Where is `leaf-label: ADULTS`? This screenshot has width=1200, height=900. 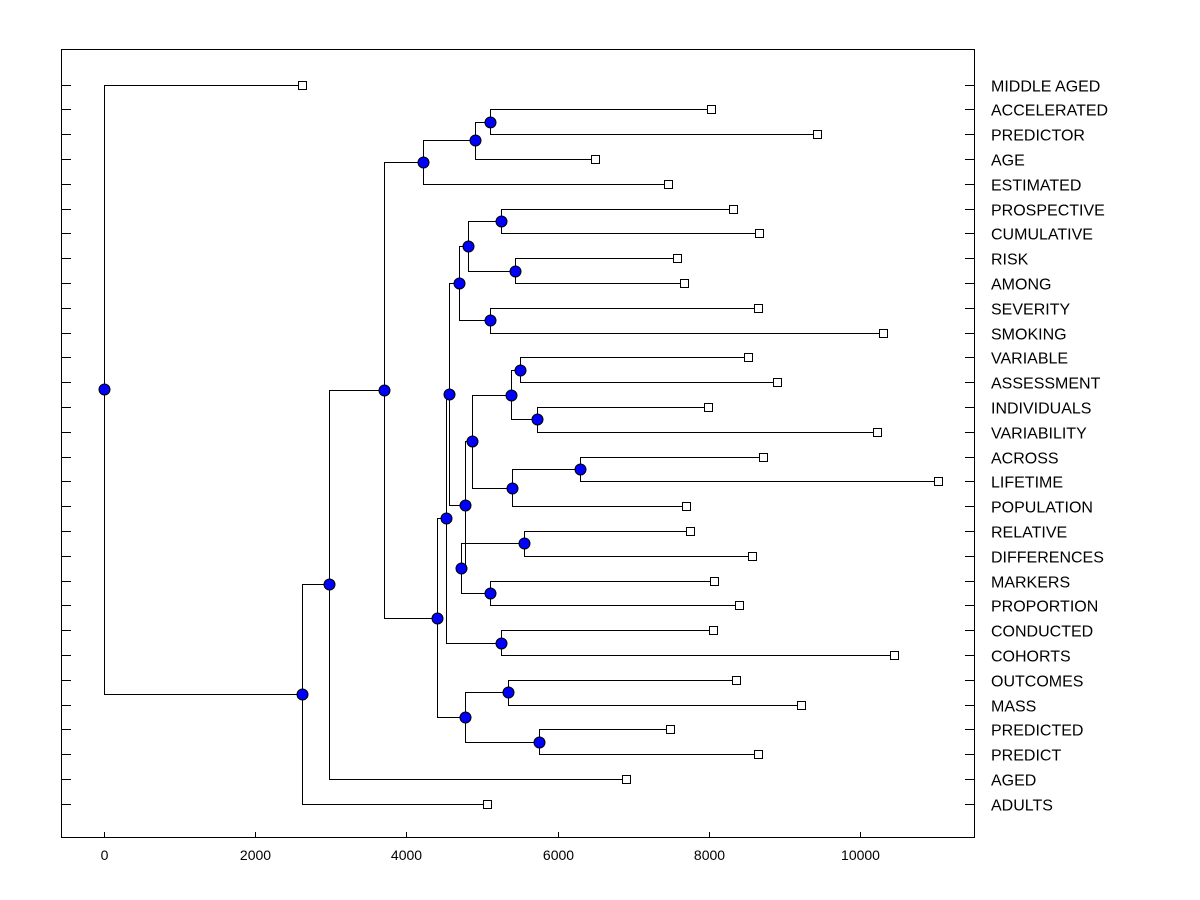 leaf-label: ADULTS is located at coordinates (1022, 806).